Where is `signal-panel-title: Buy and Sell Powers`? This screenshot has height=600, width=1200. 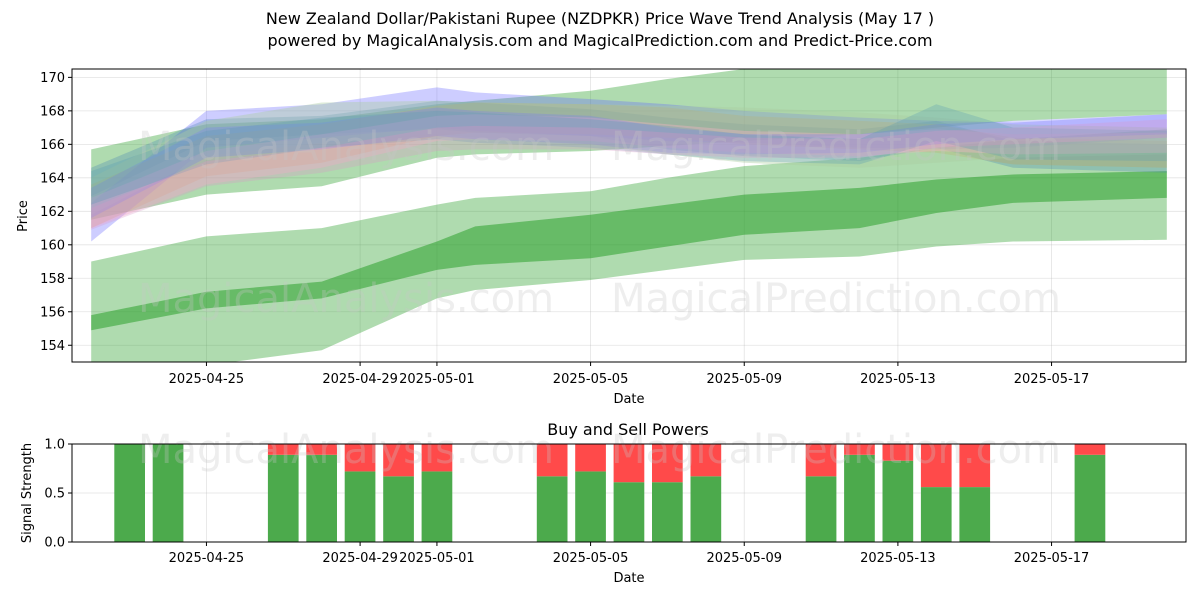
signal-panel-title: Buy and Sell Powers is located at coordinates (628, 429).